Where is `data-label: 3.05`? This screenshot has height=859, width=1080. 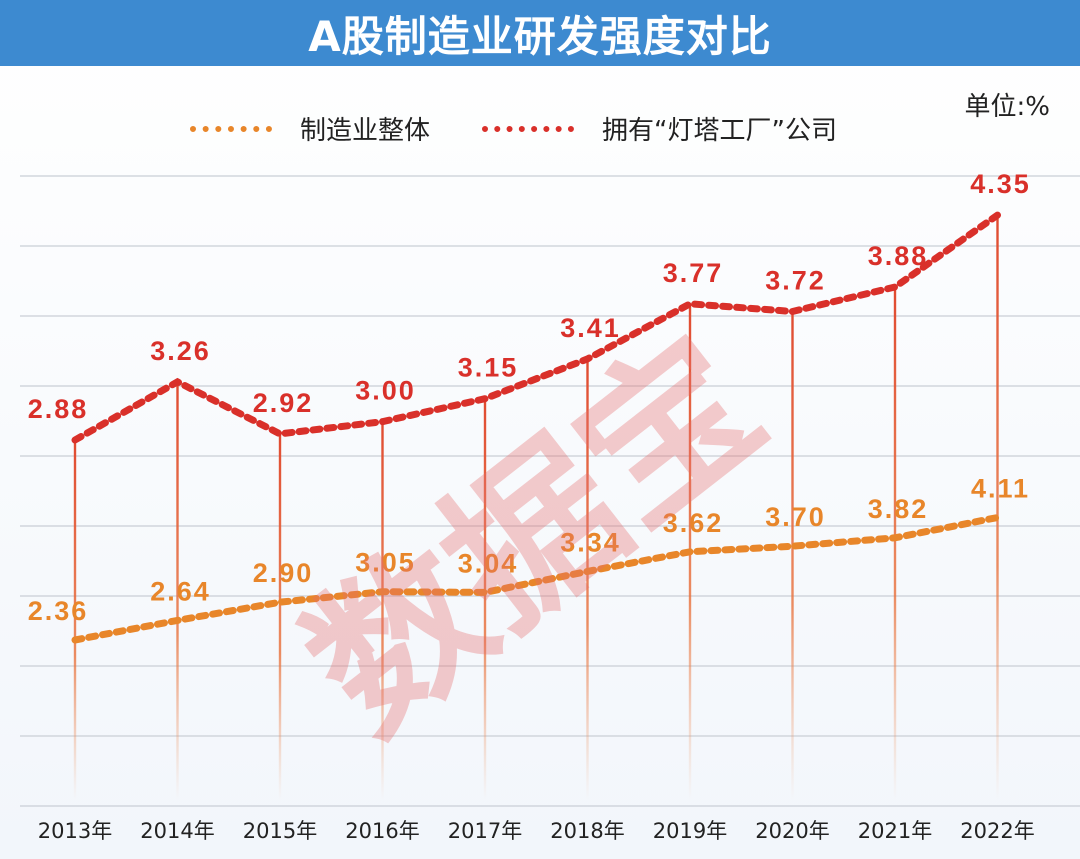
data-label: 3.05 is located at coordinates (385, 563).